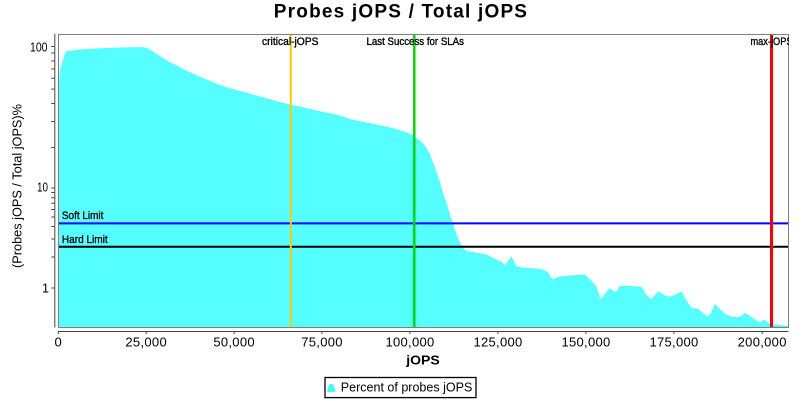 The height and width of the screenshot is (400, 800). Describe the element at coordinates (39, 47) in the screenshot. I see `svg-text: 100` at that location.